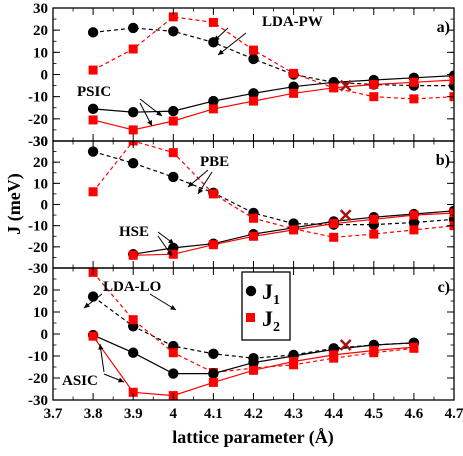 This screenshot has height=456, width=463. Describe the element at coordinates (443, 160) in the screenshot. I see `panel-tag: b)` at that location.